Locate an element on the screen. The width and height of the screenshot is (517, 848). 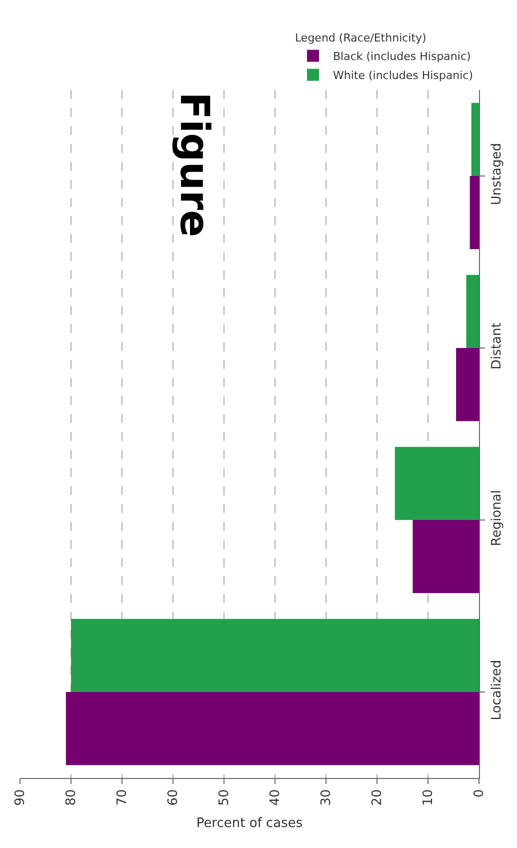
x-tick-label: 10 is located at coordinates (428, 797).